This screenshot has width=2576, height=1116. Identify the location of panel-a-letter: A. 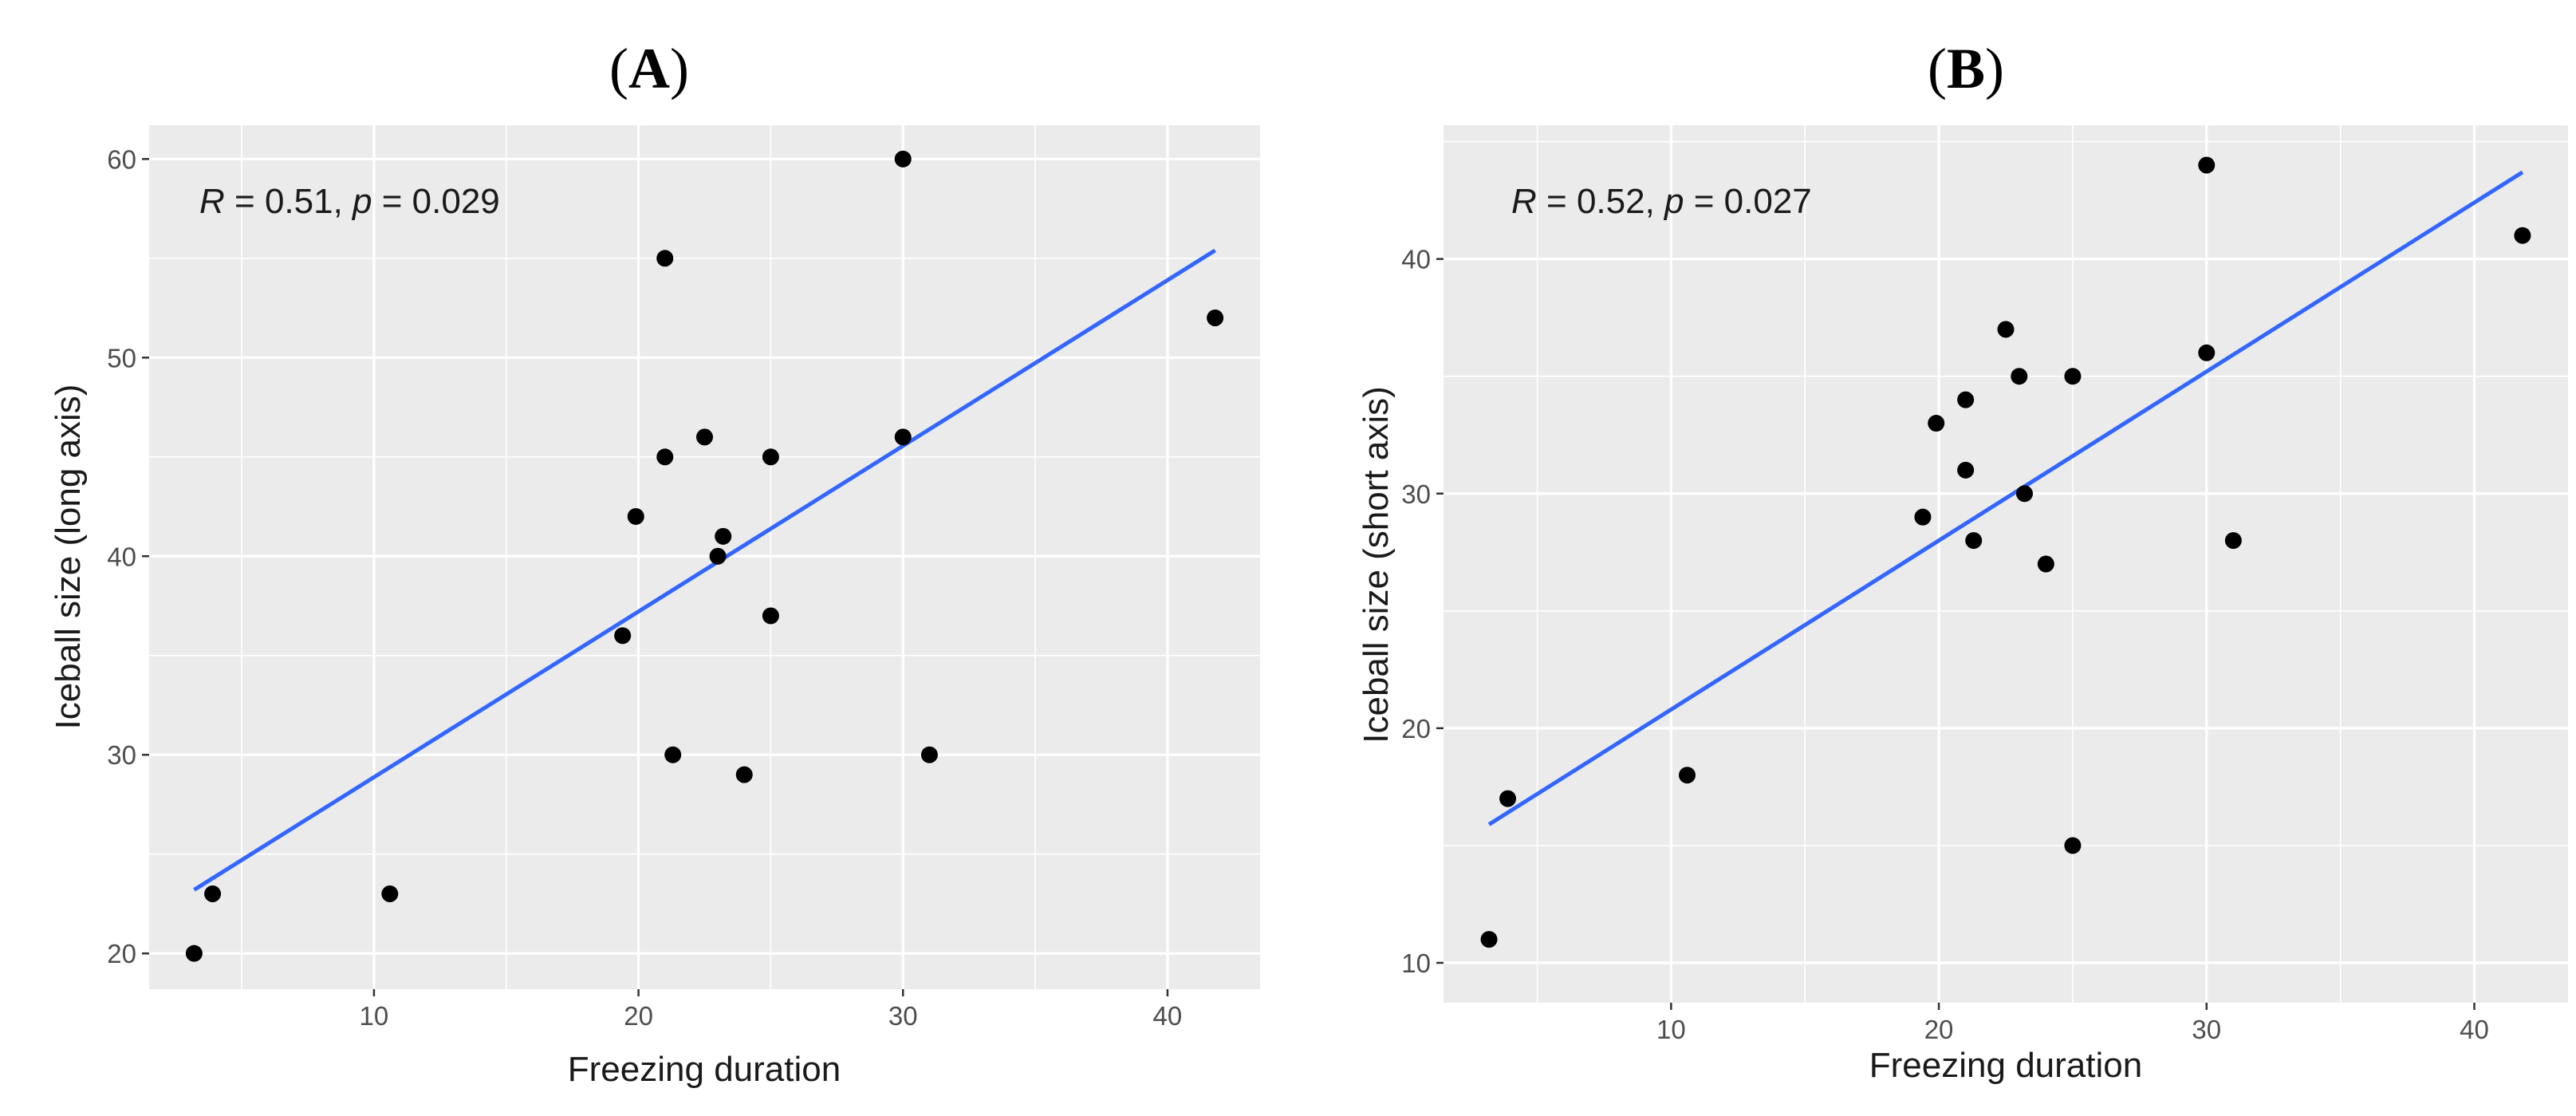
(649, 69).